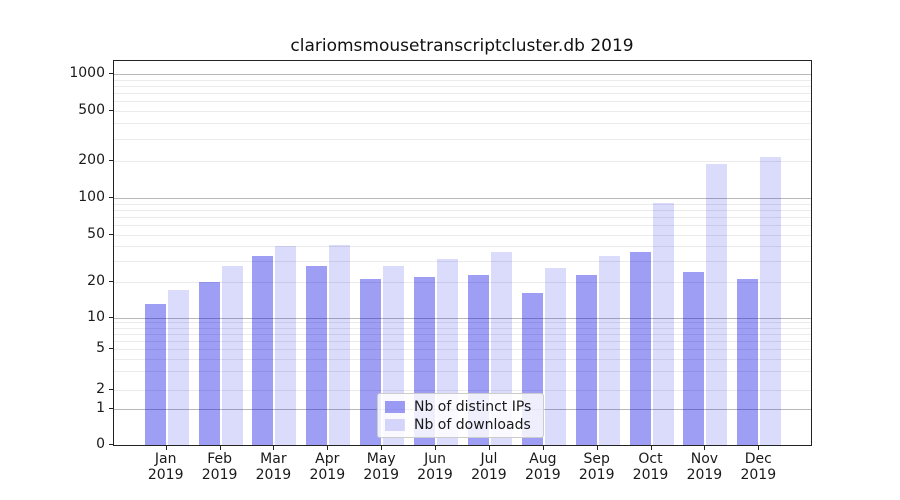 The height and width of the screenshot is (500, 900). What do you see at coordinates (395, 425) in the screenshot?
I see `legend-swatch-downloads-icon` at bounding box center [395, 425].